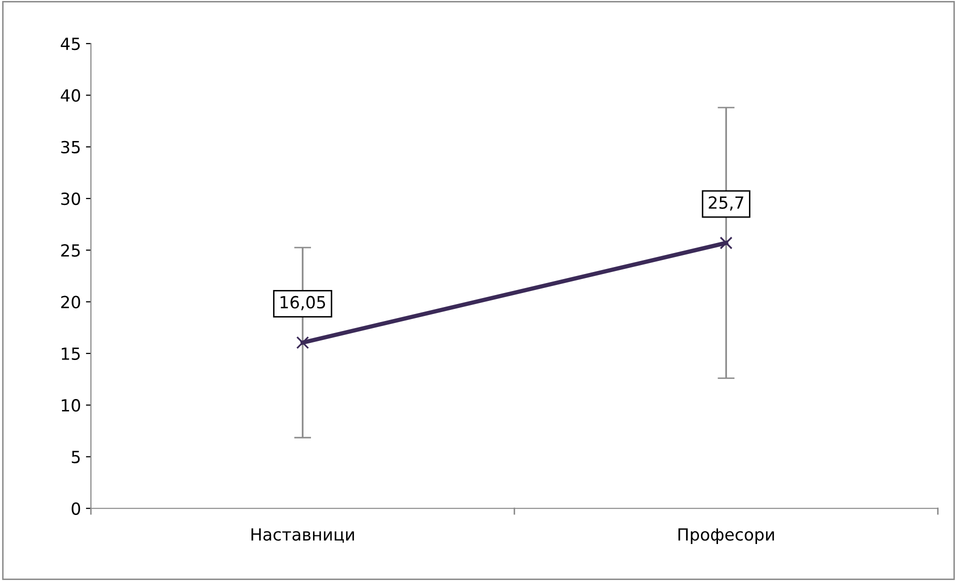 The image size is (957, 581). Describe the element at coordinates (70, 147) in the screenshot. I see `y-tick-label: 35` at that location.